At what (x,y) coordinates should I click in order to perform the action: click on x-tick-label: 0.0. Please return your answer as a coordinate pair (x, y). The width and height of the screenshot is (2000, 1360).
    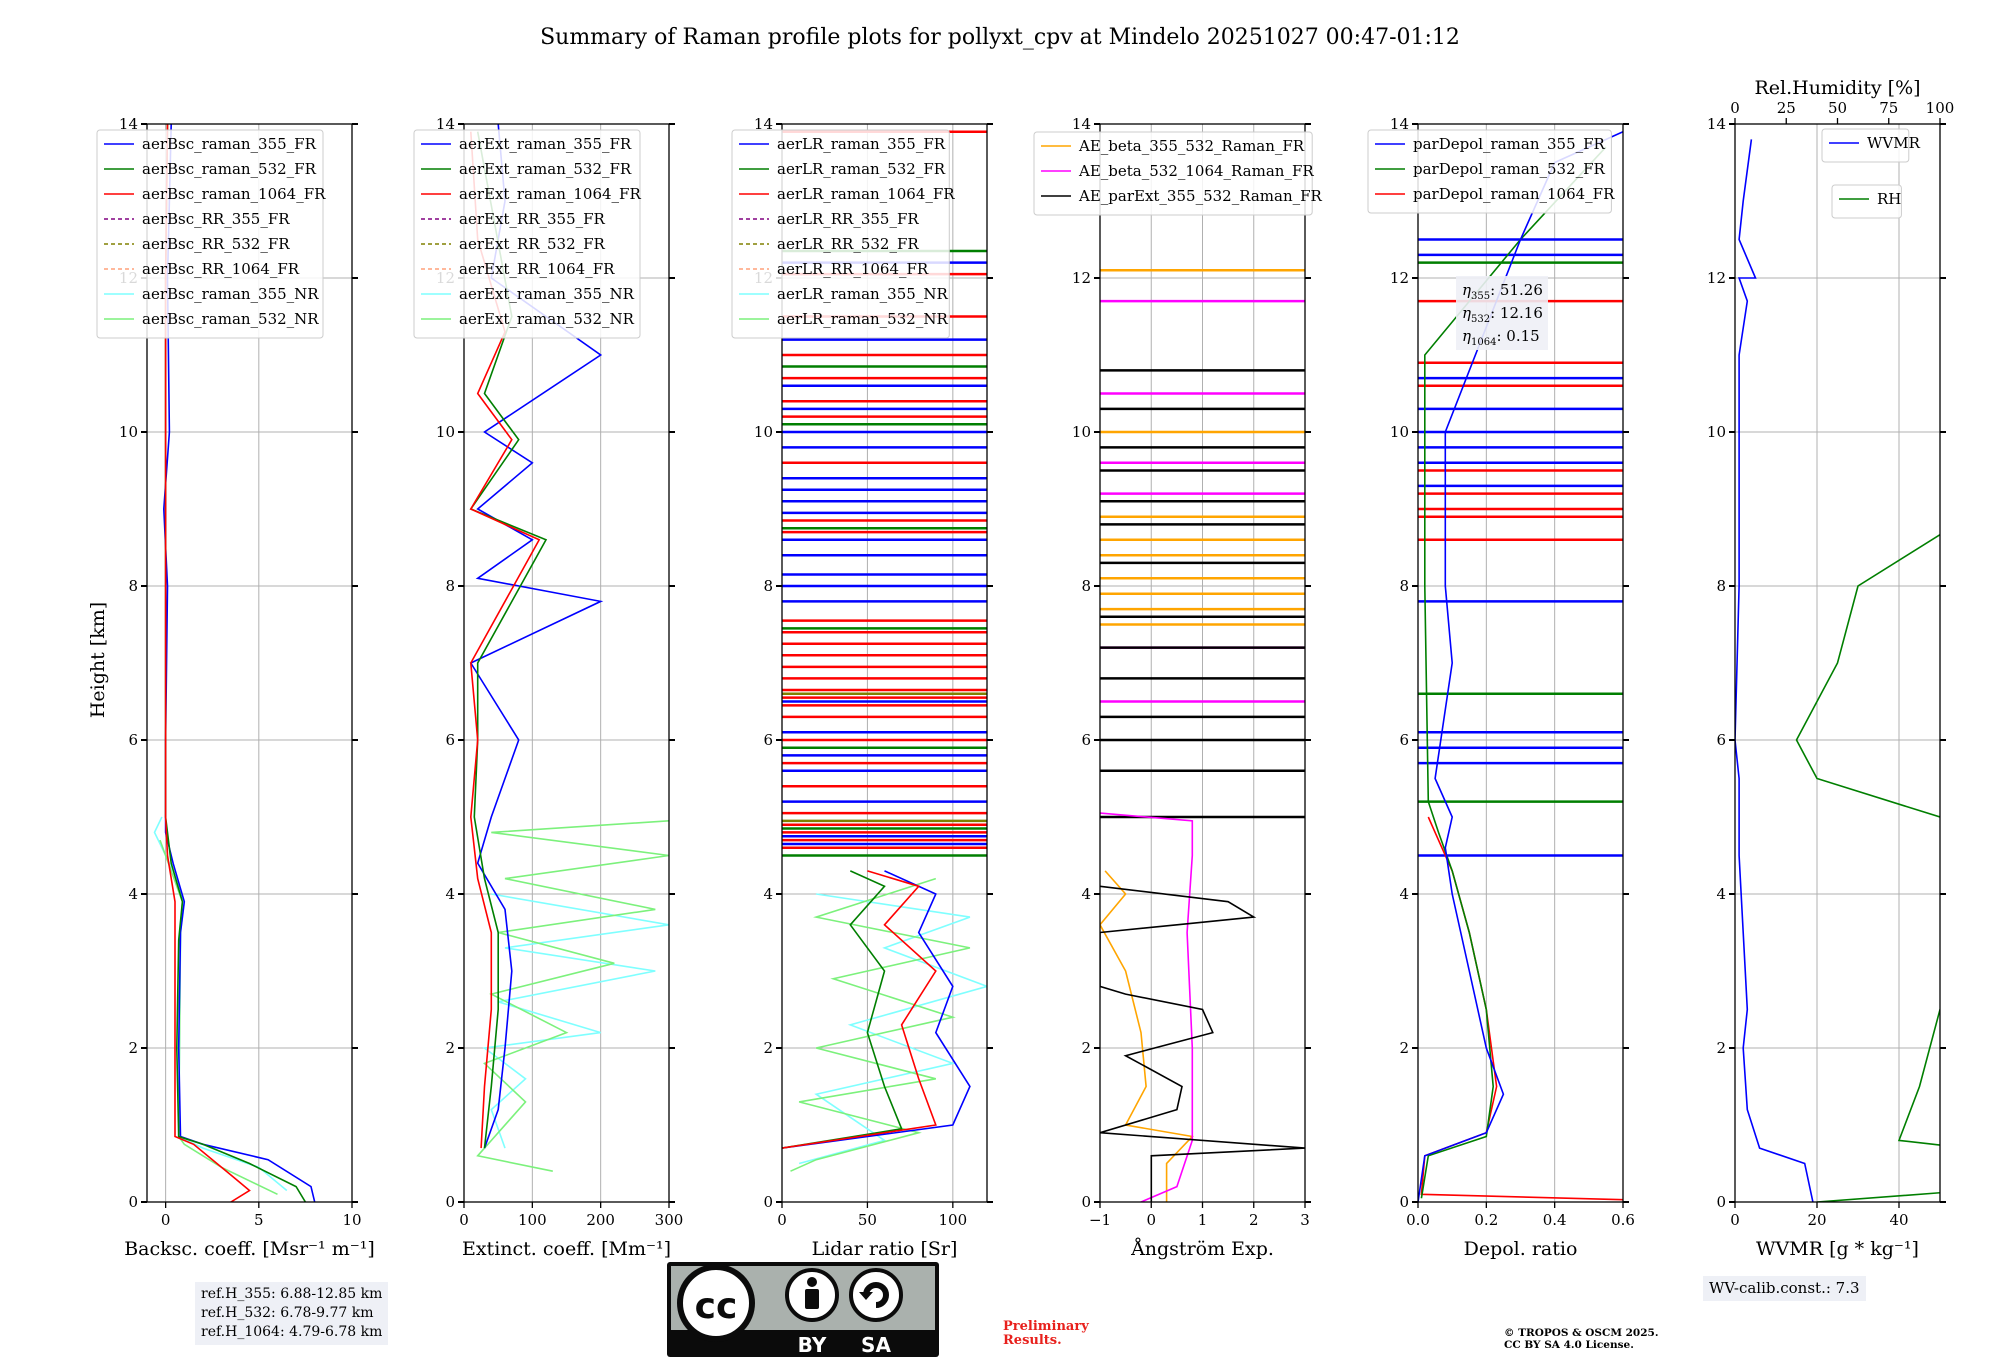
    Looking at the image, I should click on (1418, 1220).